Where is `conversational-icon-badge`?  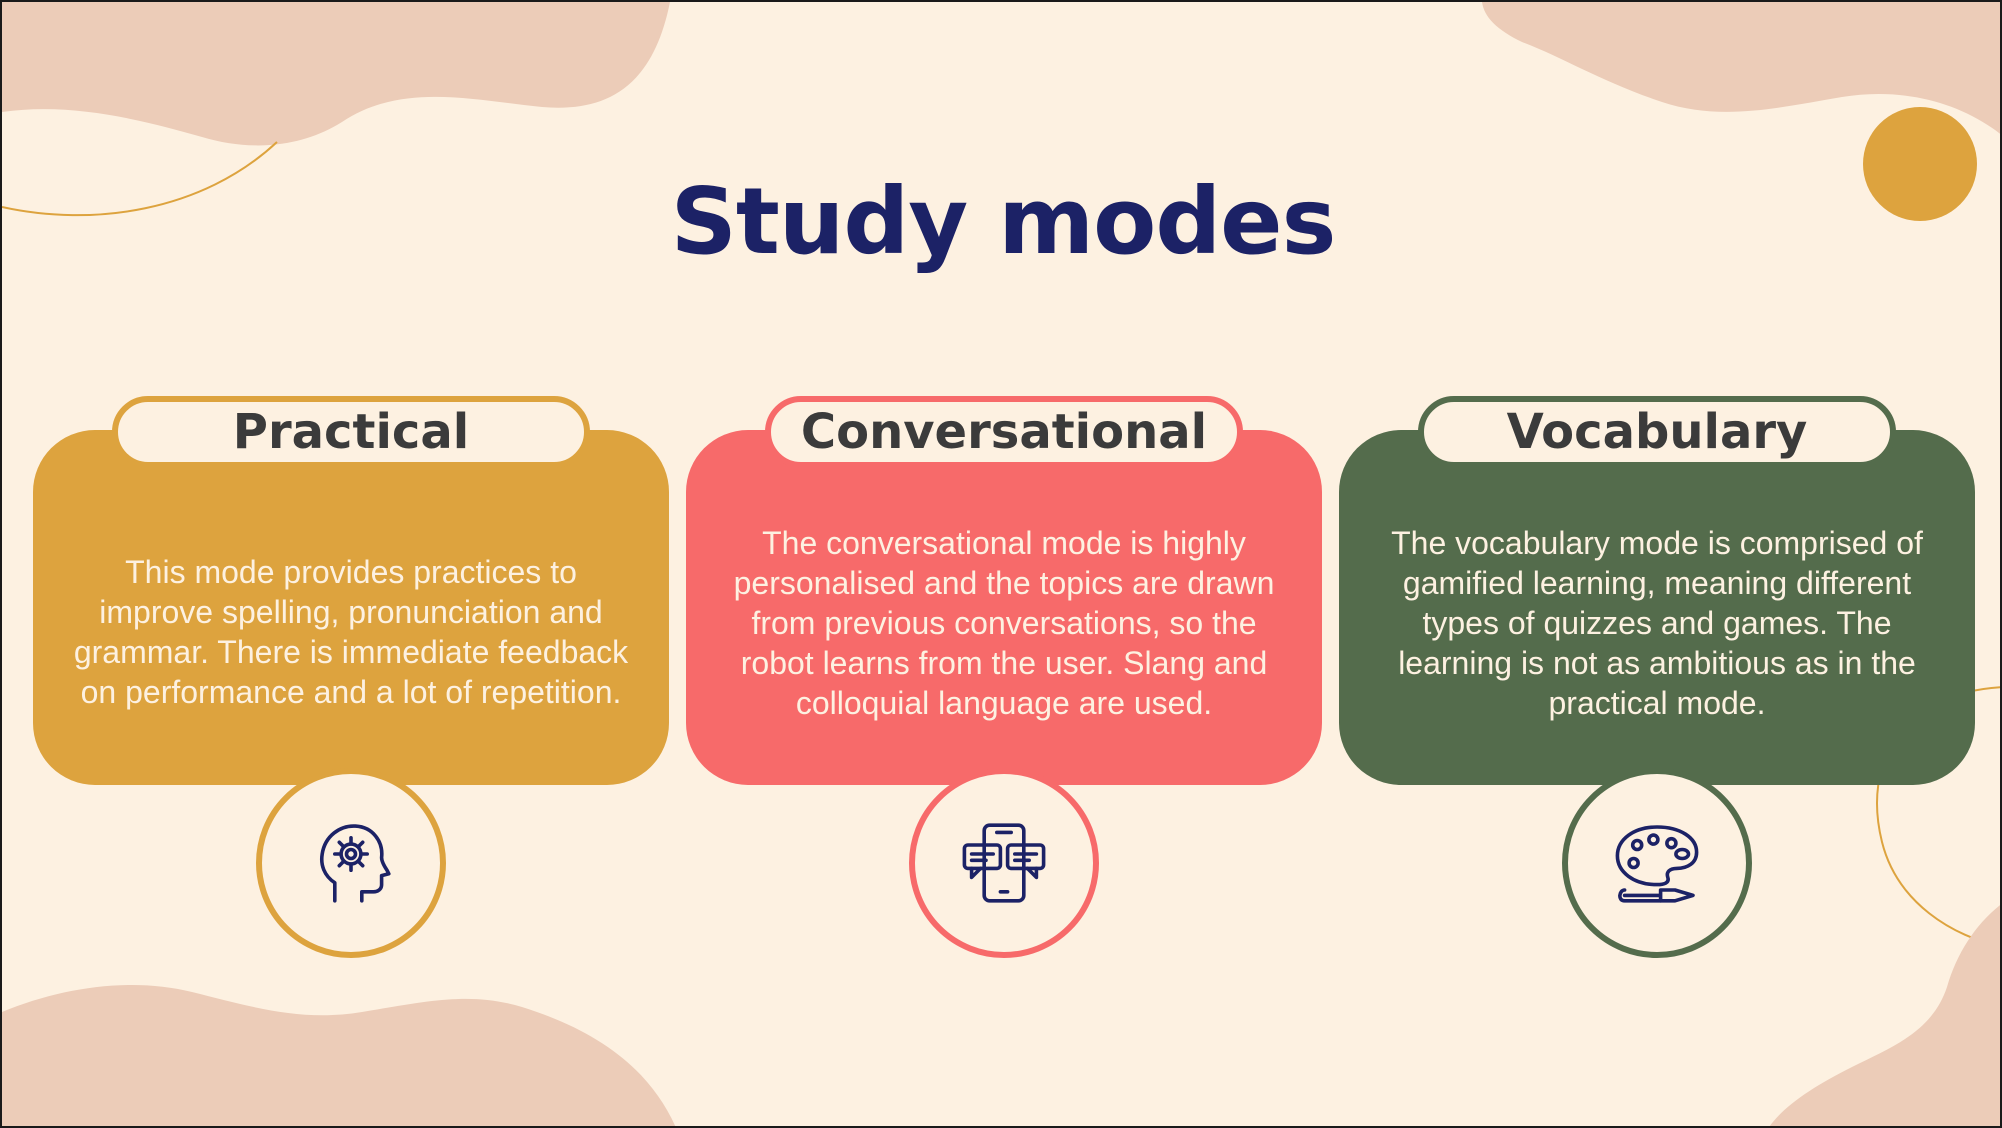
conversational-icon-badge is located at coordinates (1004, 863).